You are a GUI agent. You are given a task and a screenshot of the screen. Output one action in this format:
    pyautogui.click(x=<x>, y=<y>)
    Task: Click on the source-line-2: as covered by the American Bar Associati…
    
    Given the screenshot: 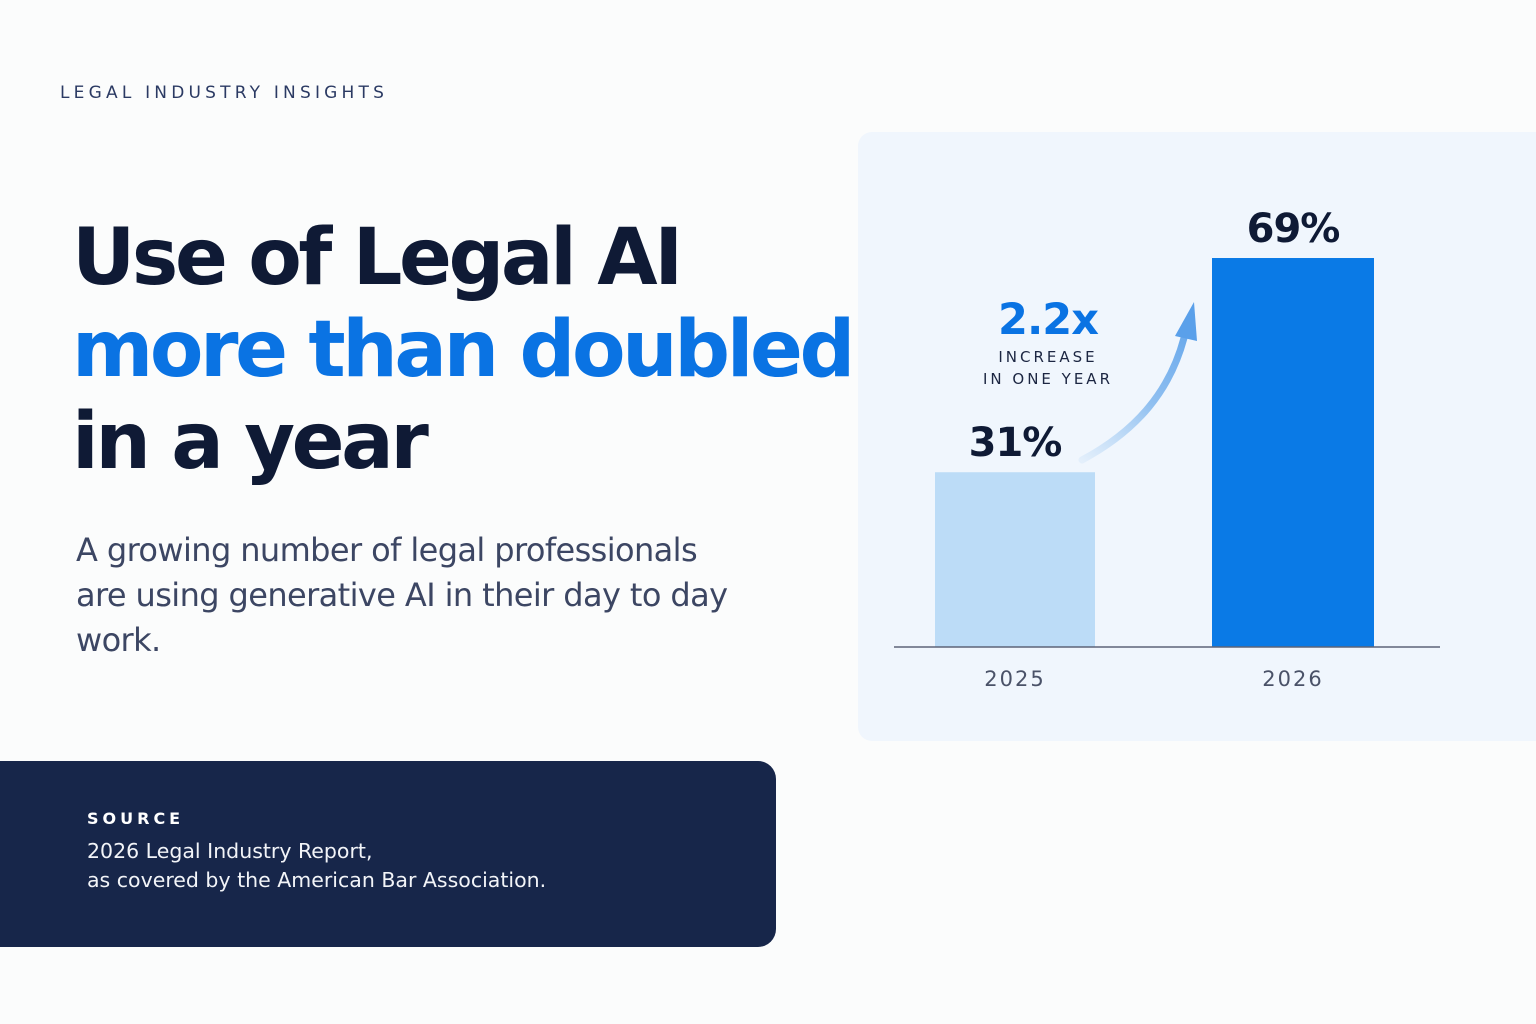 What is the action you would take?
    pyautogui.click(x=317, y=880)
    